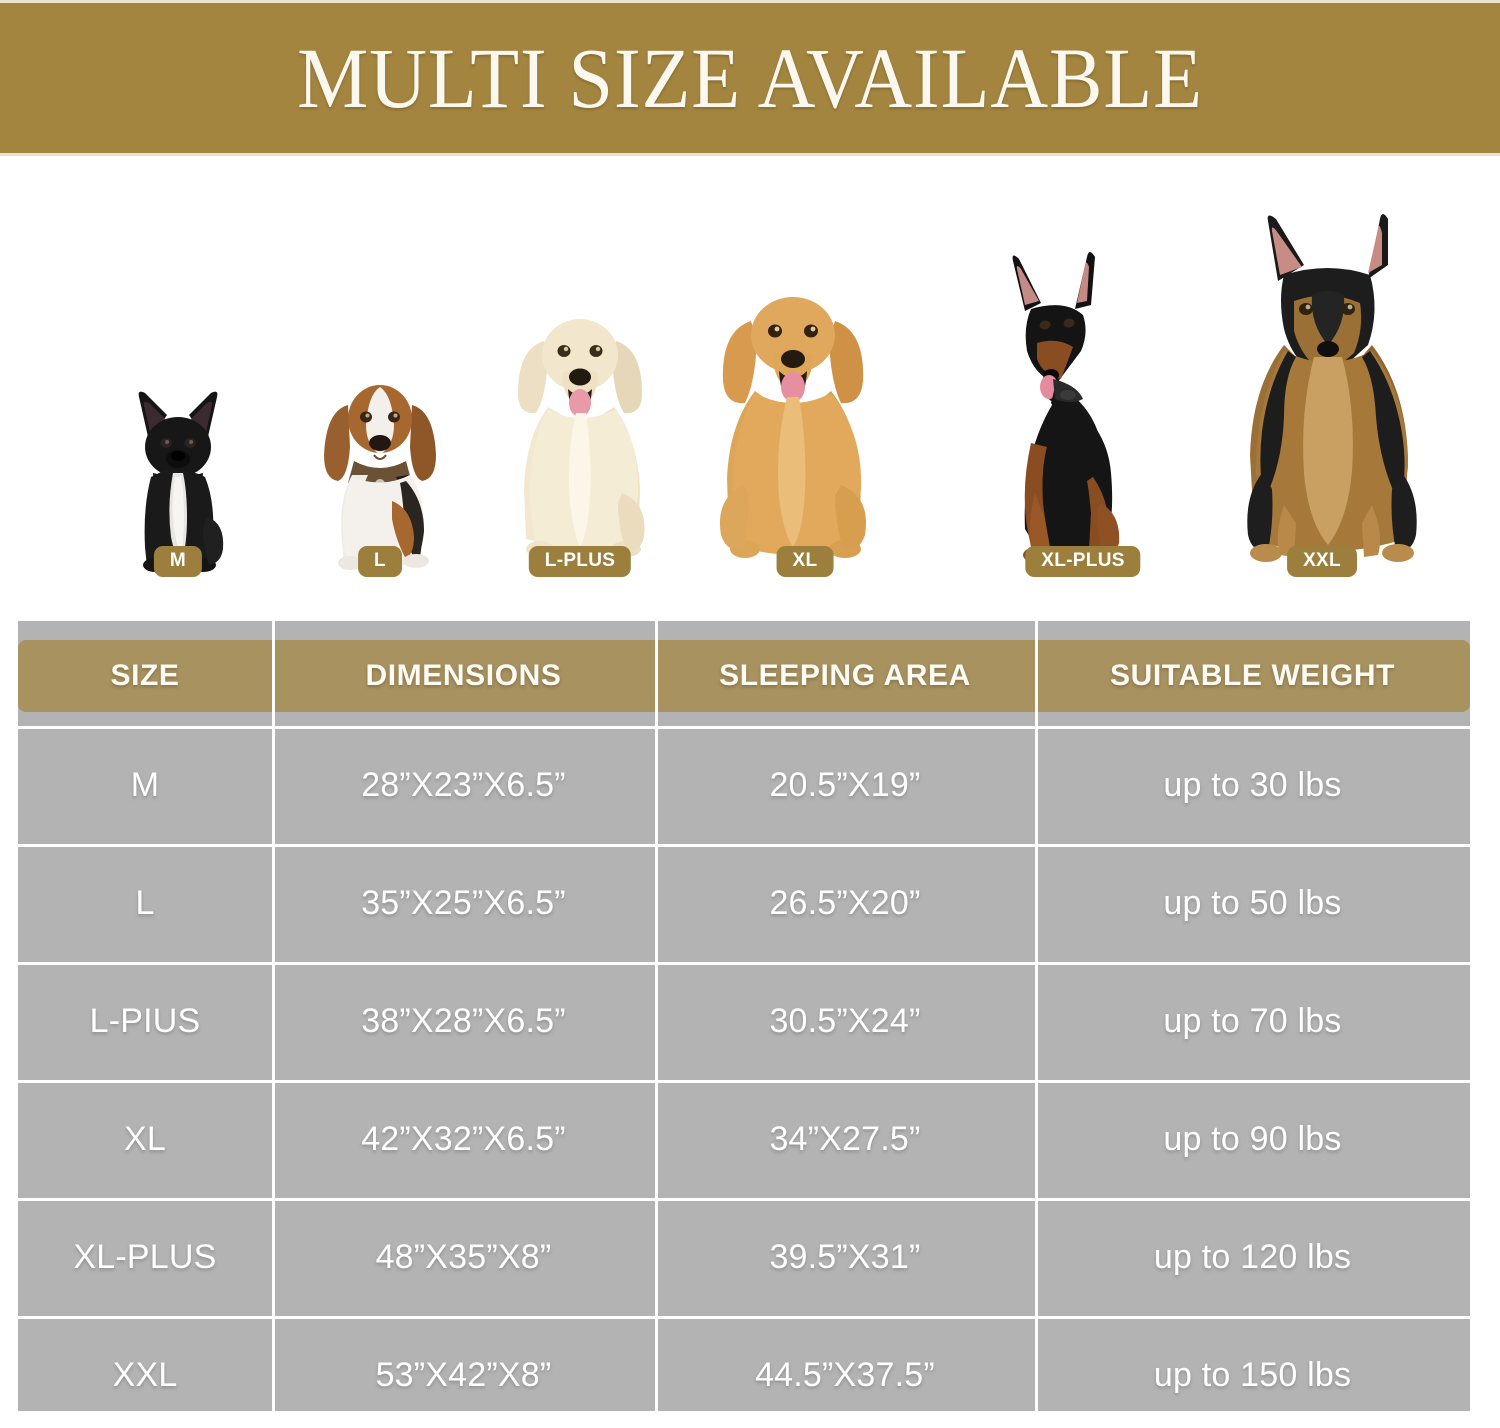 The image size is (1500, 1428). I want to click on cell-size: L-PIUS, so click(145, 1020).